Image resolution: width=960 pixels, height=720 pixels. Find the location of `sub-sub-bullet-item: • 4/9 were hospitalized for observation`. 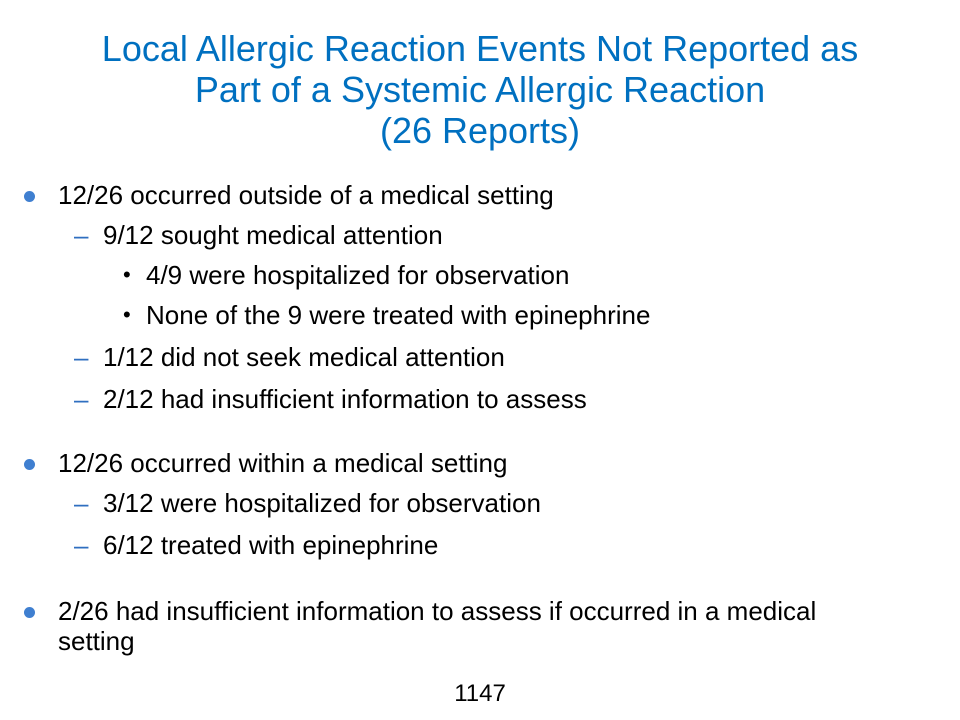

sub-sub-bullet-item: • 4/9 were hospitalized for observation is located at coordinates (480, 275).